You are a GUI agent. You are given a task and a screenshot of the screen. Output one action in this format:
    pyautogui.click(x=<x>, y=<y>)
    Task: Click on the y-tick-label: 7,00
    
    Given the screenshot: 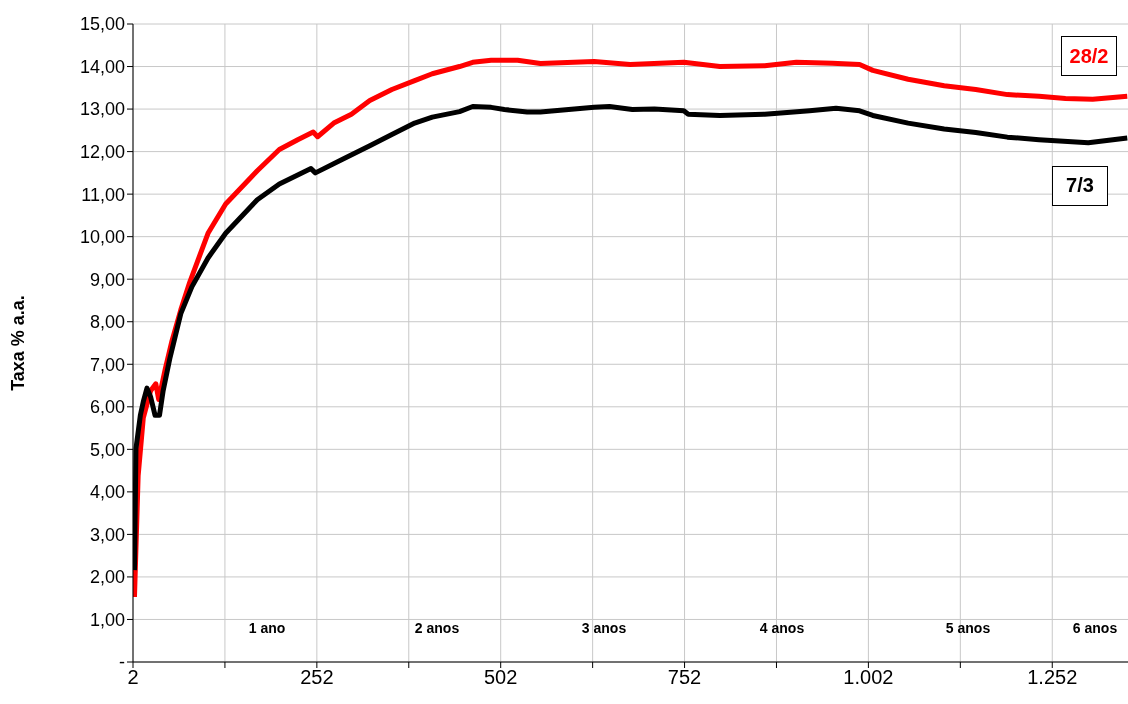 What is the action you would take?
    pyautogui.click(x=107, y=364)
    